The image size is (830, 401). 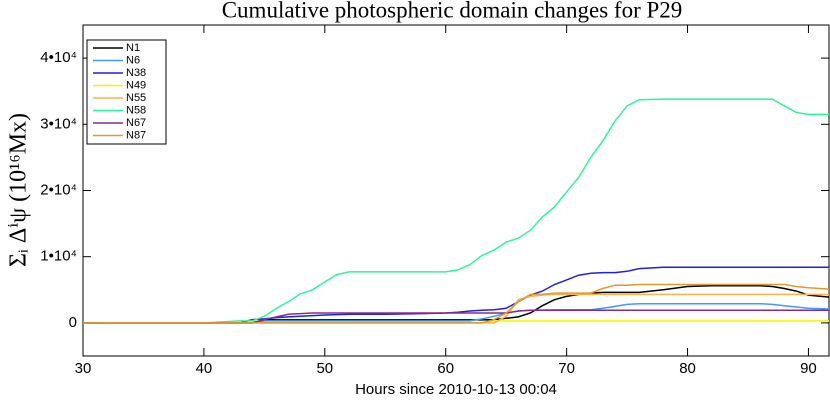 I want to click on x-tick-label: 70, so click(x=566, y=368).